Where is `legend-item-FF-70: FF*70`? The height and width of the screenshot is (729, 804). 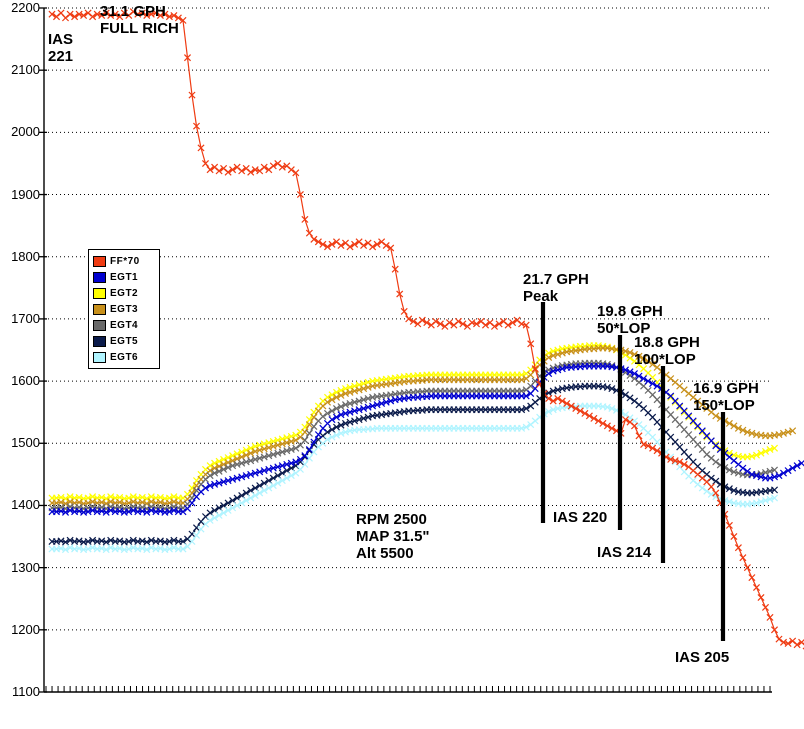 legend-item-FF-70: FF*70 is located at coordinates (124, 261).